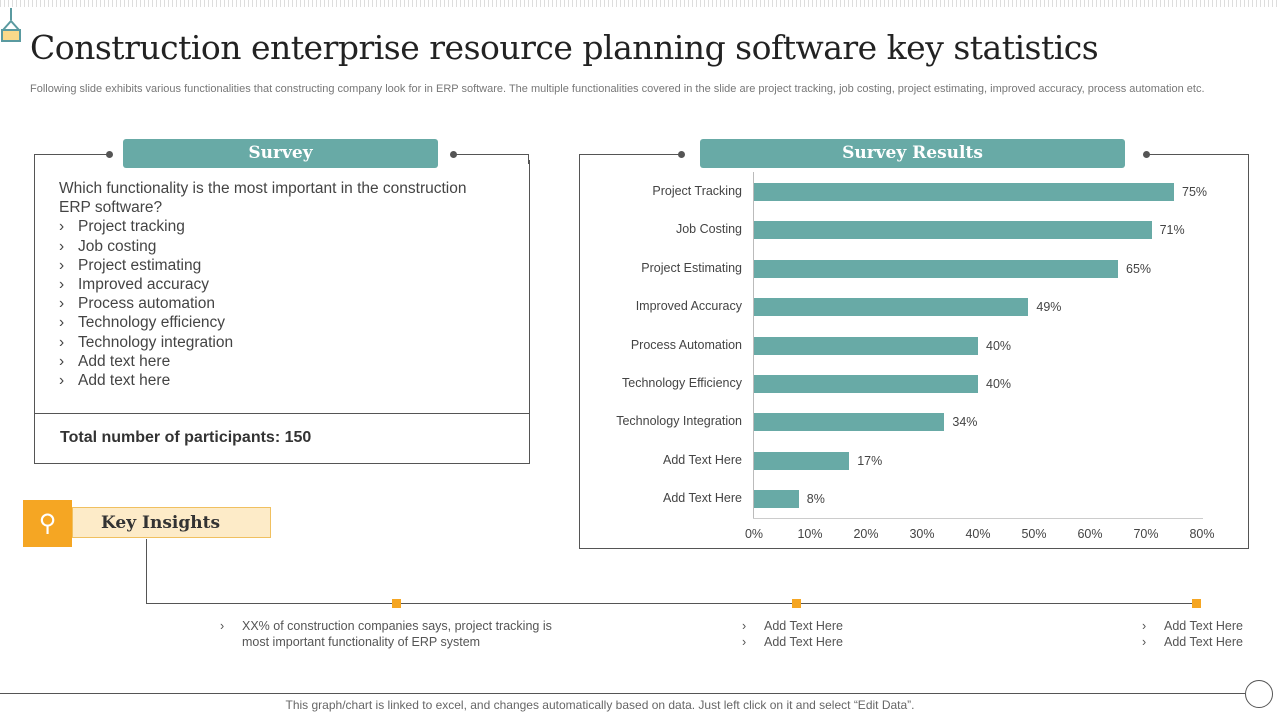 The height and width of the screenshot is (720, 1280). Describe the element at coordinates (186, 437) in the screenshot. I see `total-participants: Total number of participants: 150` at that location.